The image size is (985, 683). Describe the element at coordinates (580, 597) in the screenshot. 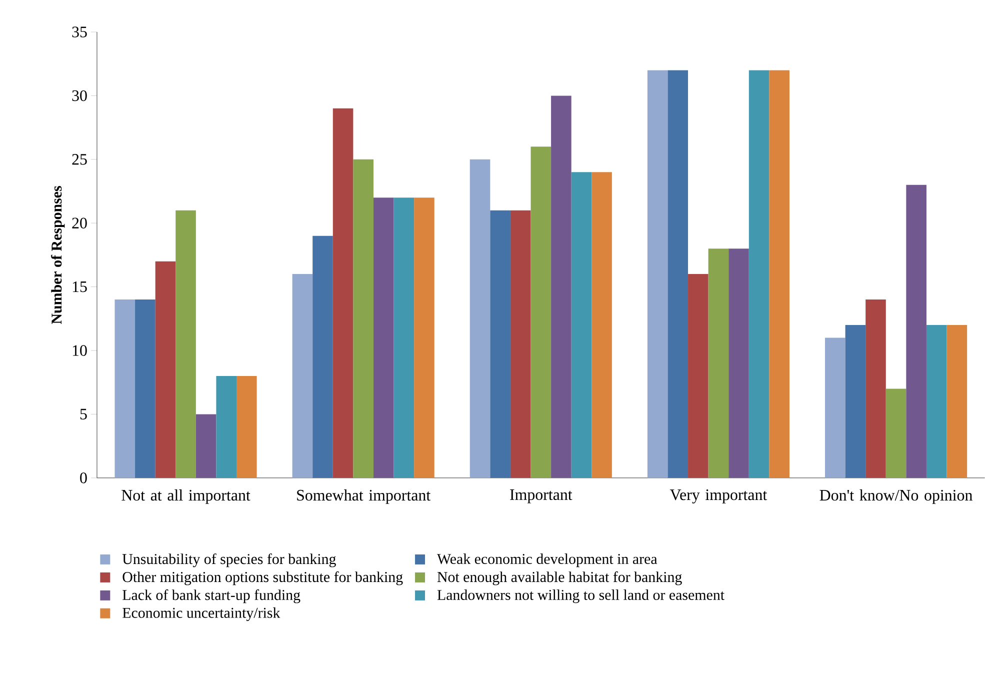

I see `legend-label: Landowners not willing to sell land or easement` at that location.